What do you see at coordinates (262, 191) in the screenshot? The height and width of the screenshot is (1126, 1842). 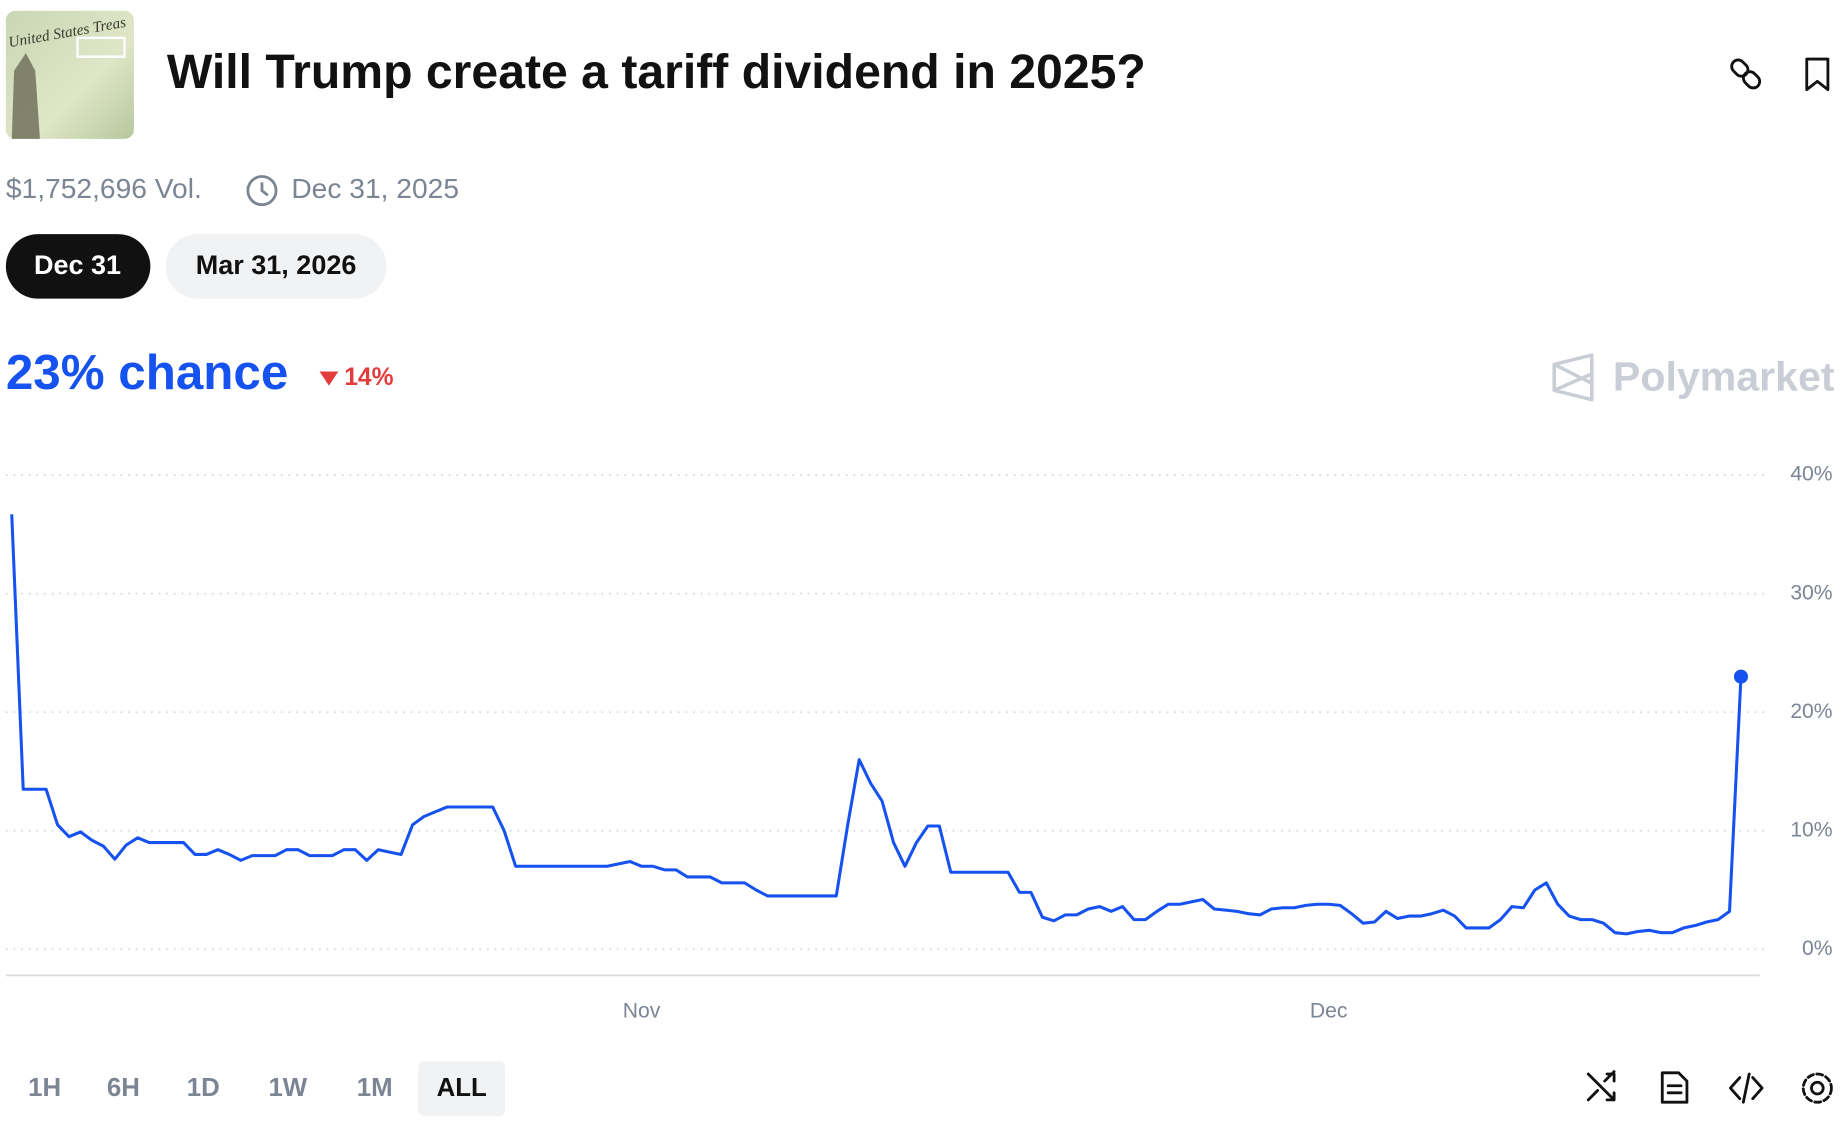 I see `clock-icon` at bounding box center [262, 191].